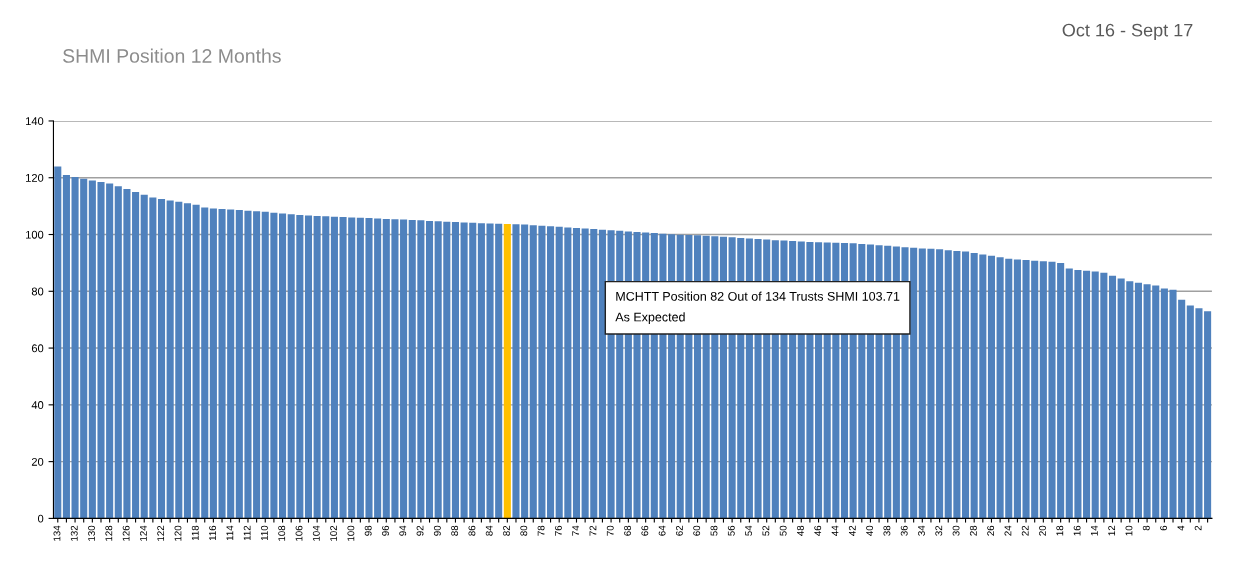  Describe the element at coordinates (35, 234) in the screenshot. I see `y-tick-label: 100` at that location.